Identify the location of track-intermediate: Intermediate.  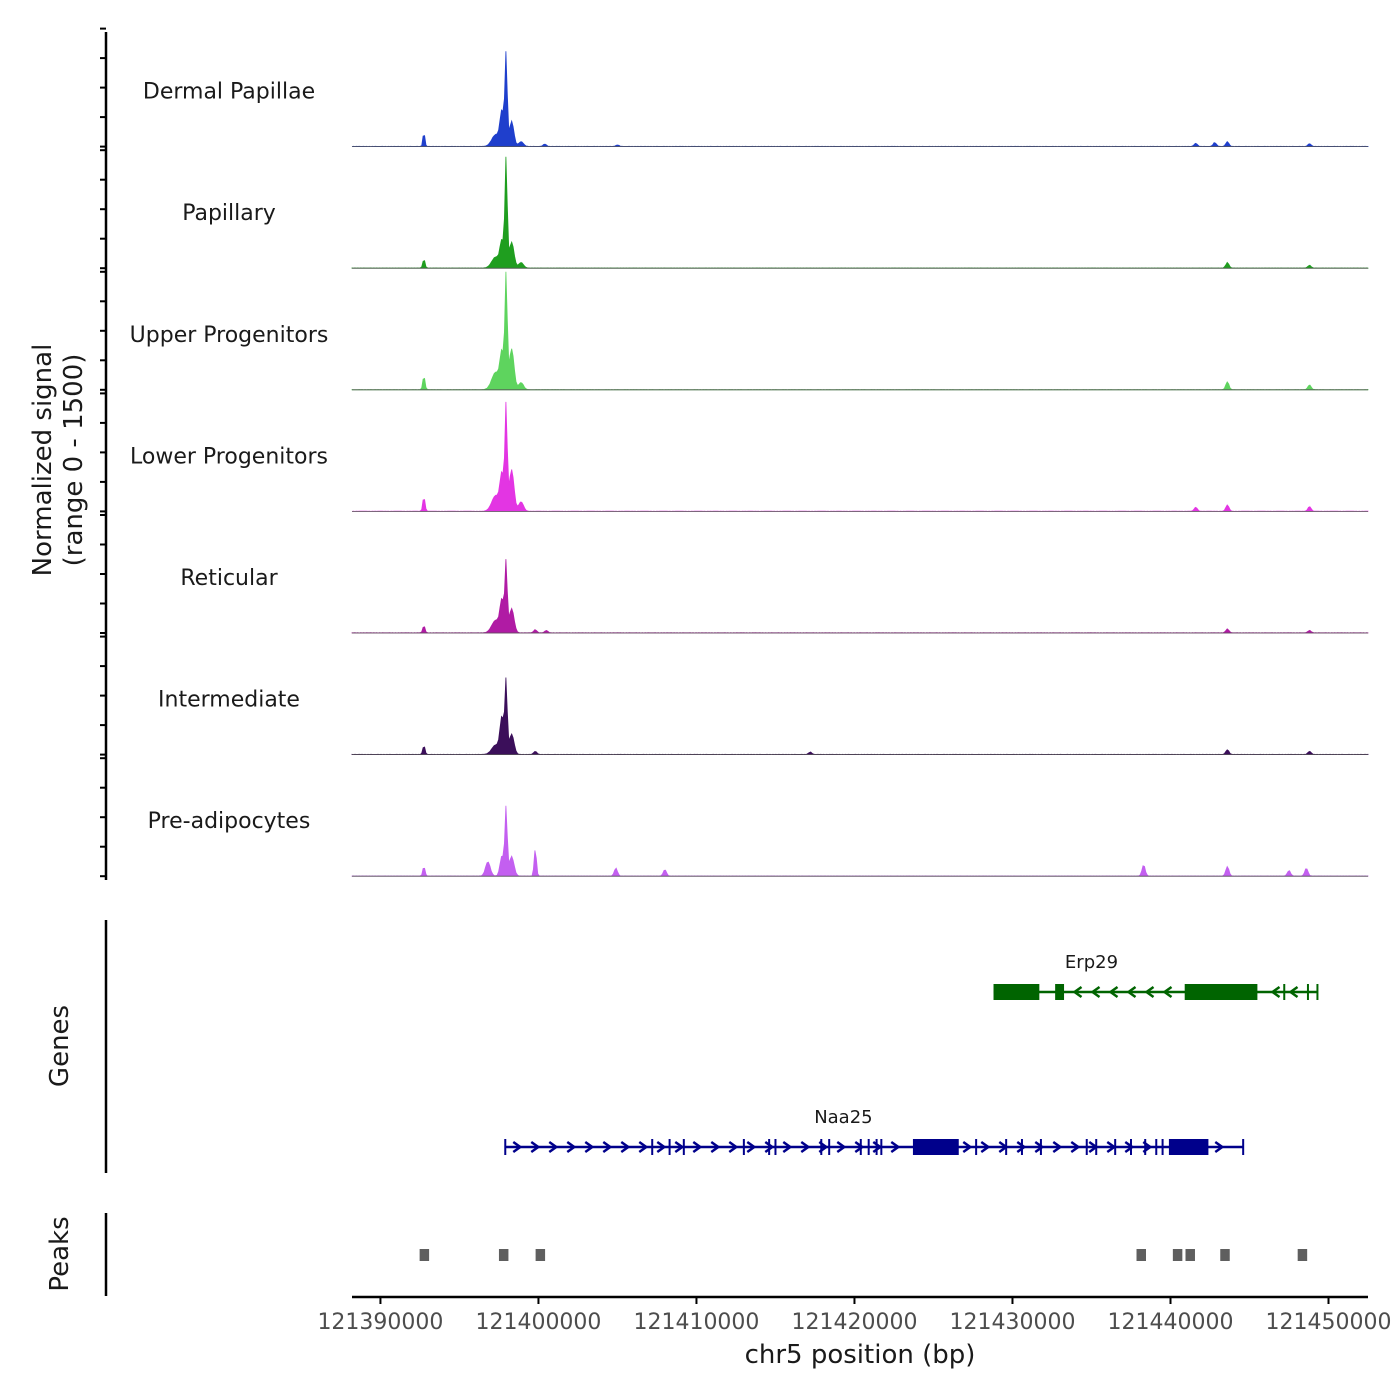
(763, 716).